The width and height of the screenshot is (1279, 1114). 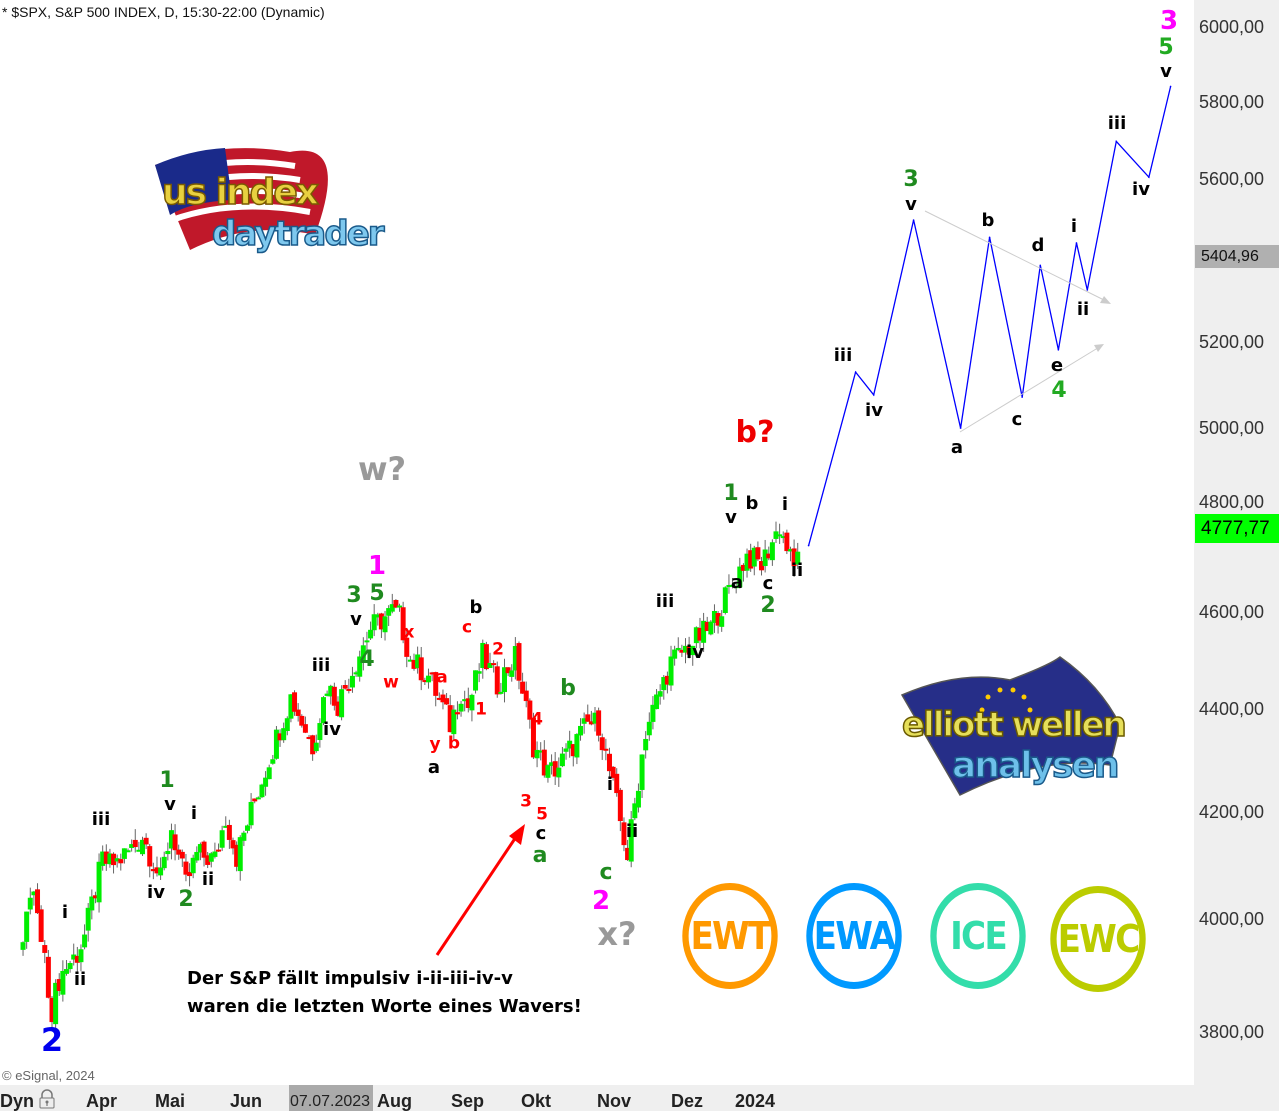 I want to click on lock-icon, so click(x=47, y=1099).